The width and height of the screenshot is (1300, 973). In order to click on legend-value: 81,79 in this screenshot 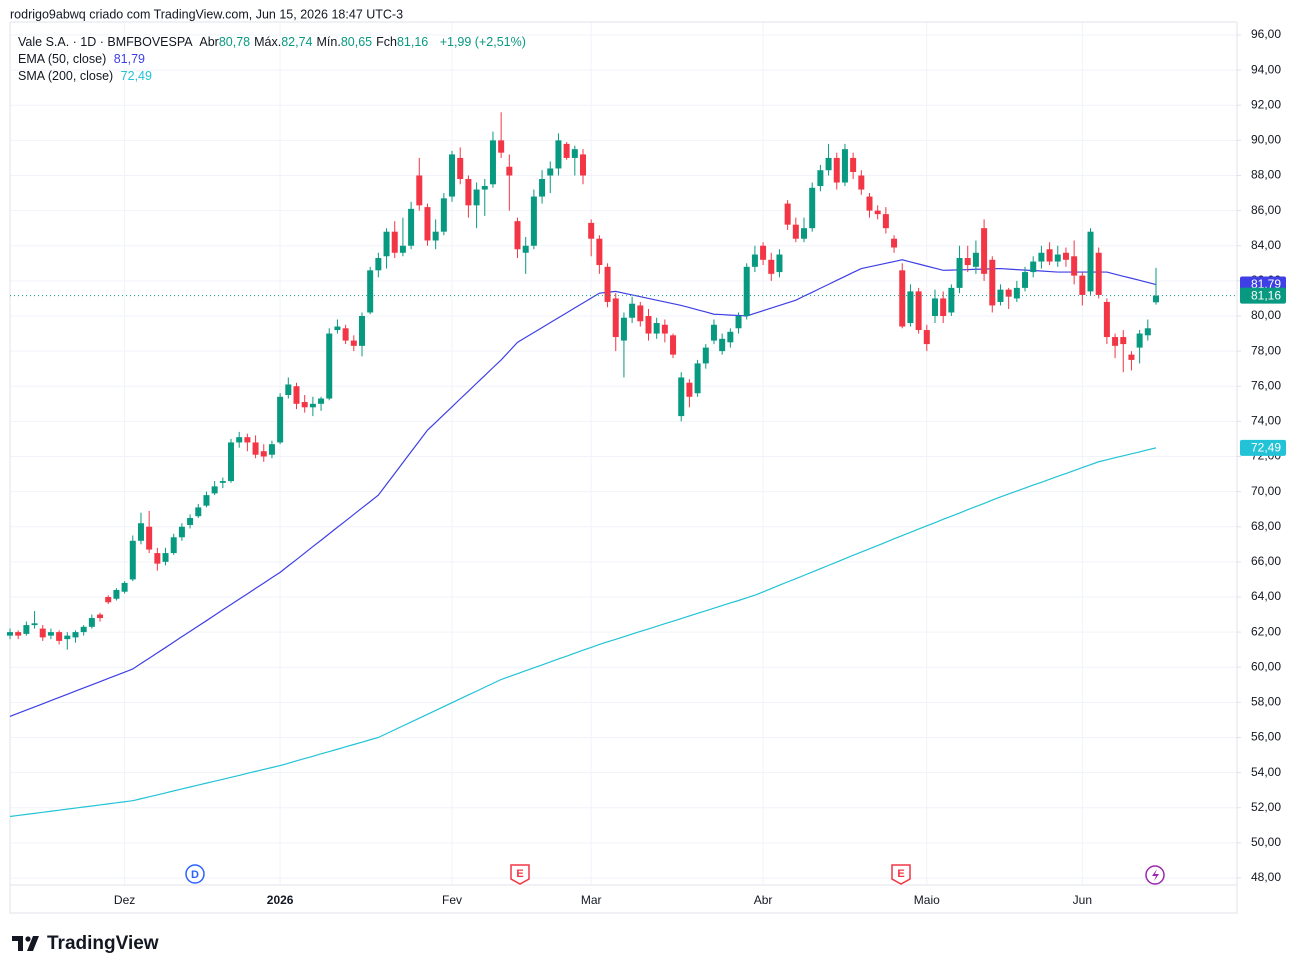, I will do `click(129, 59)`.